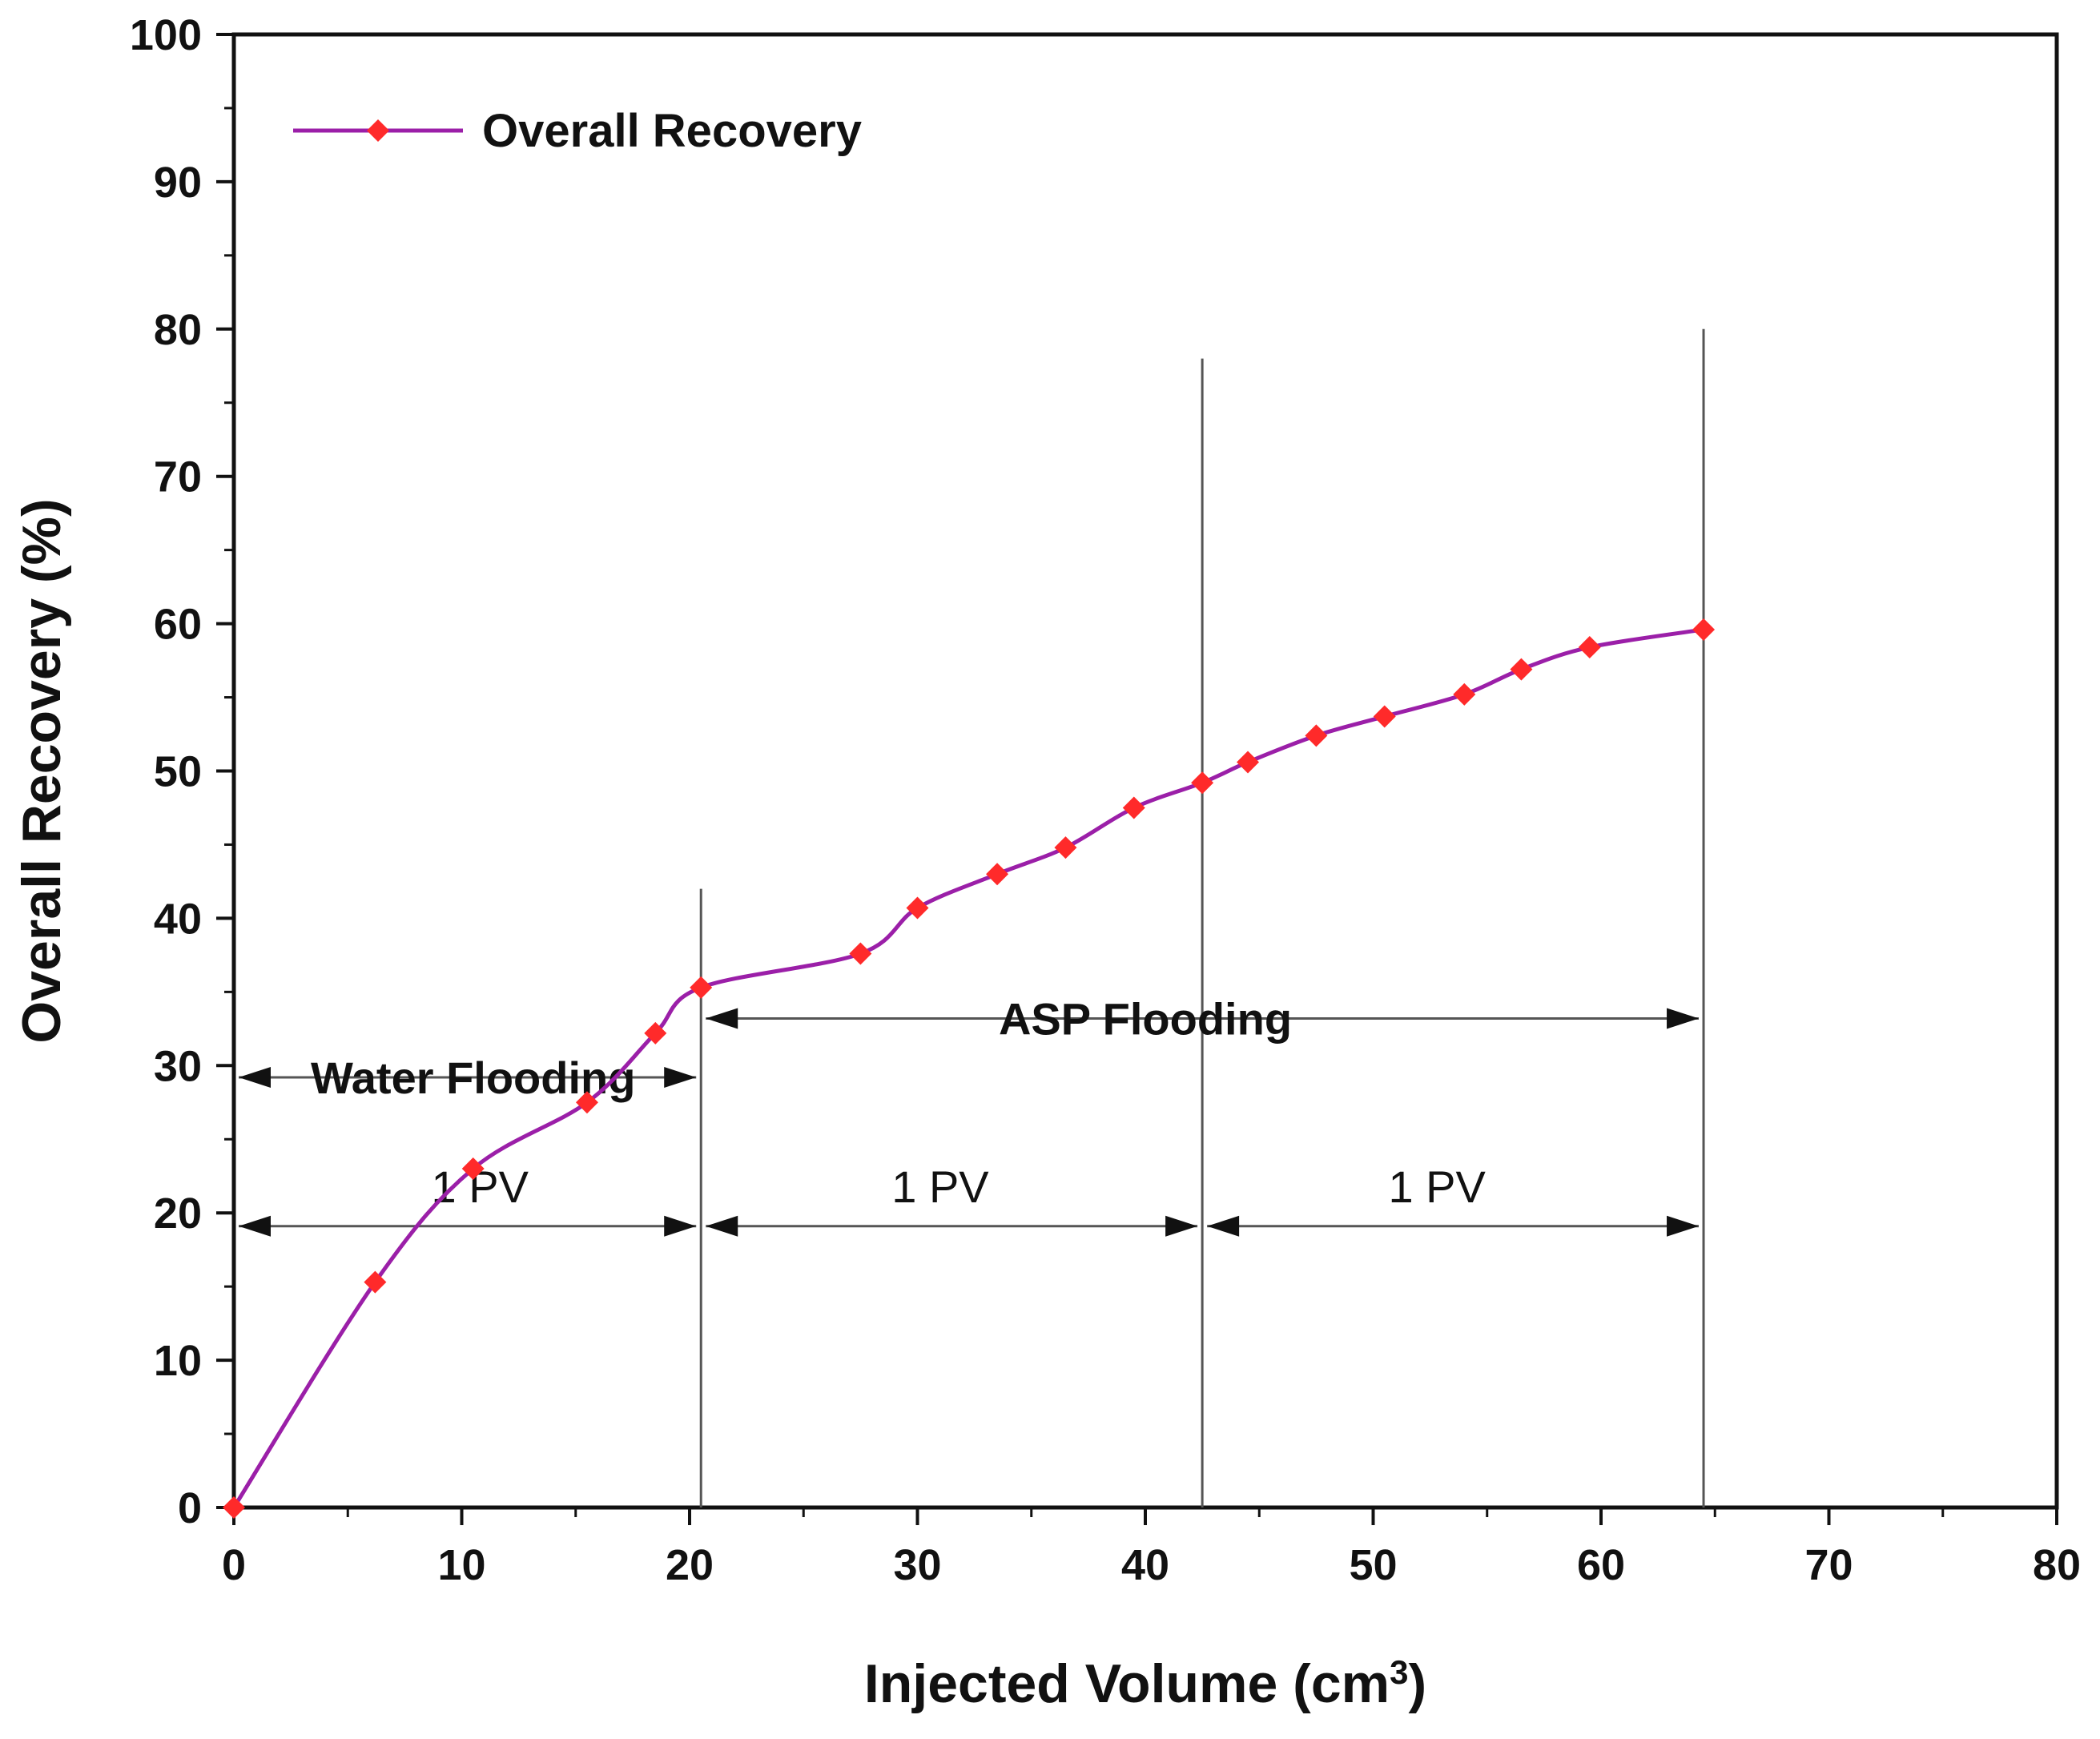  Describe the element at coordinates (178, 1361) in the screenshot. I see `y-tick-label: 10` at that location.